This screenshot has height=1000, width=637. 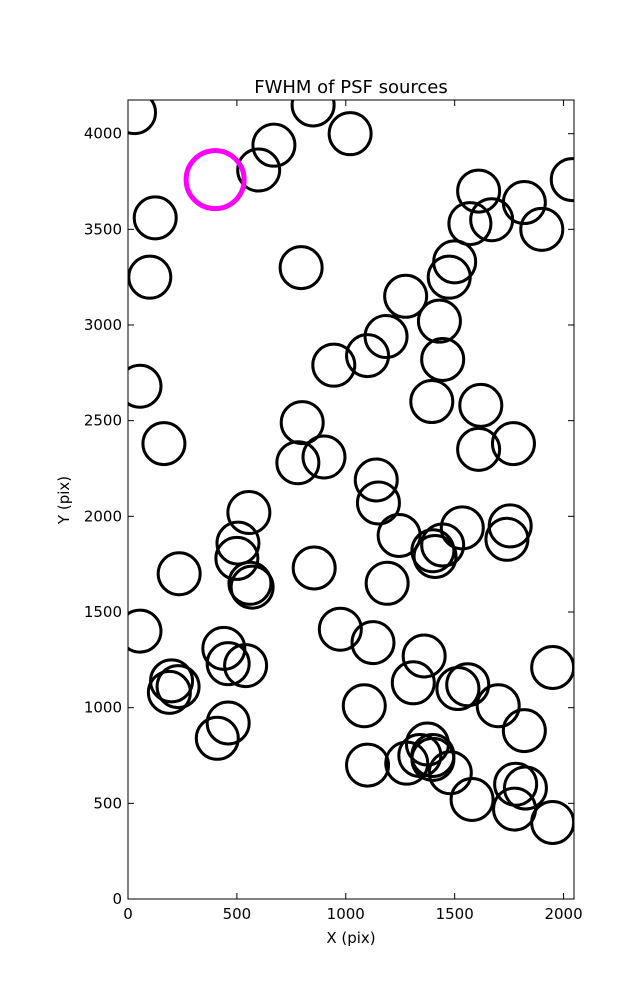 What do you see at coordinates (103, 612) in the screenshot?
I see `y-tick-label: 1500` at bounding box center [103, 612].